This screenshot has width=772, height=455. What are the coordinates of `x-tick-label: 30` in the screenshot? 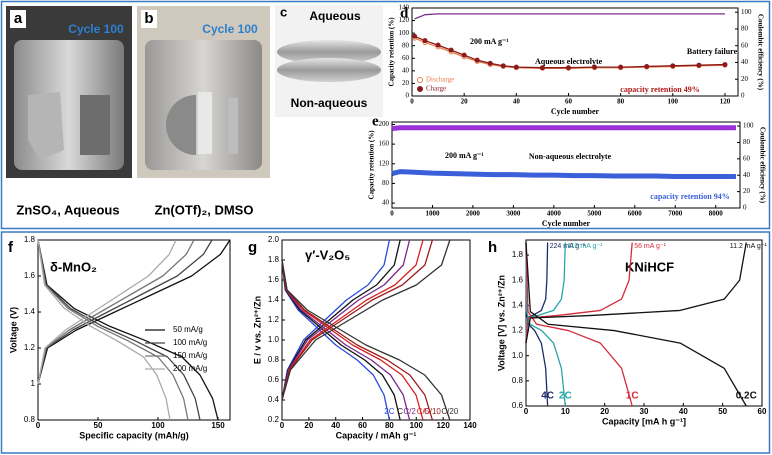 It's located at (644, 411).